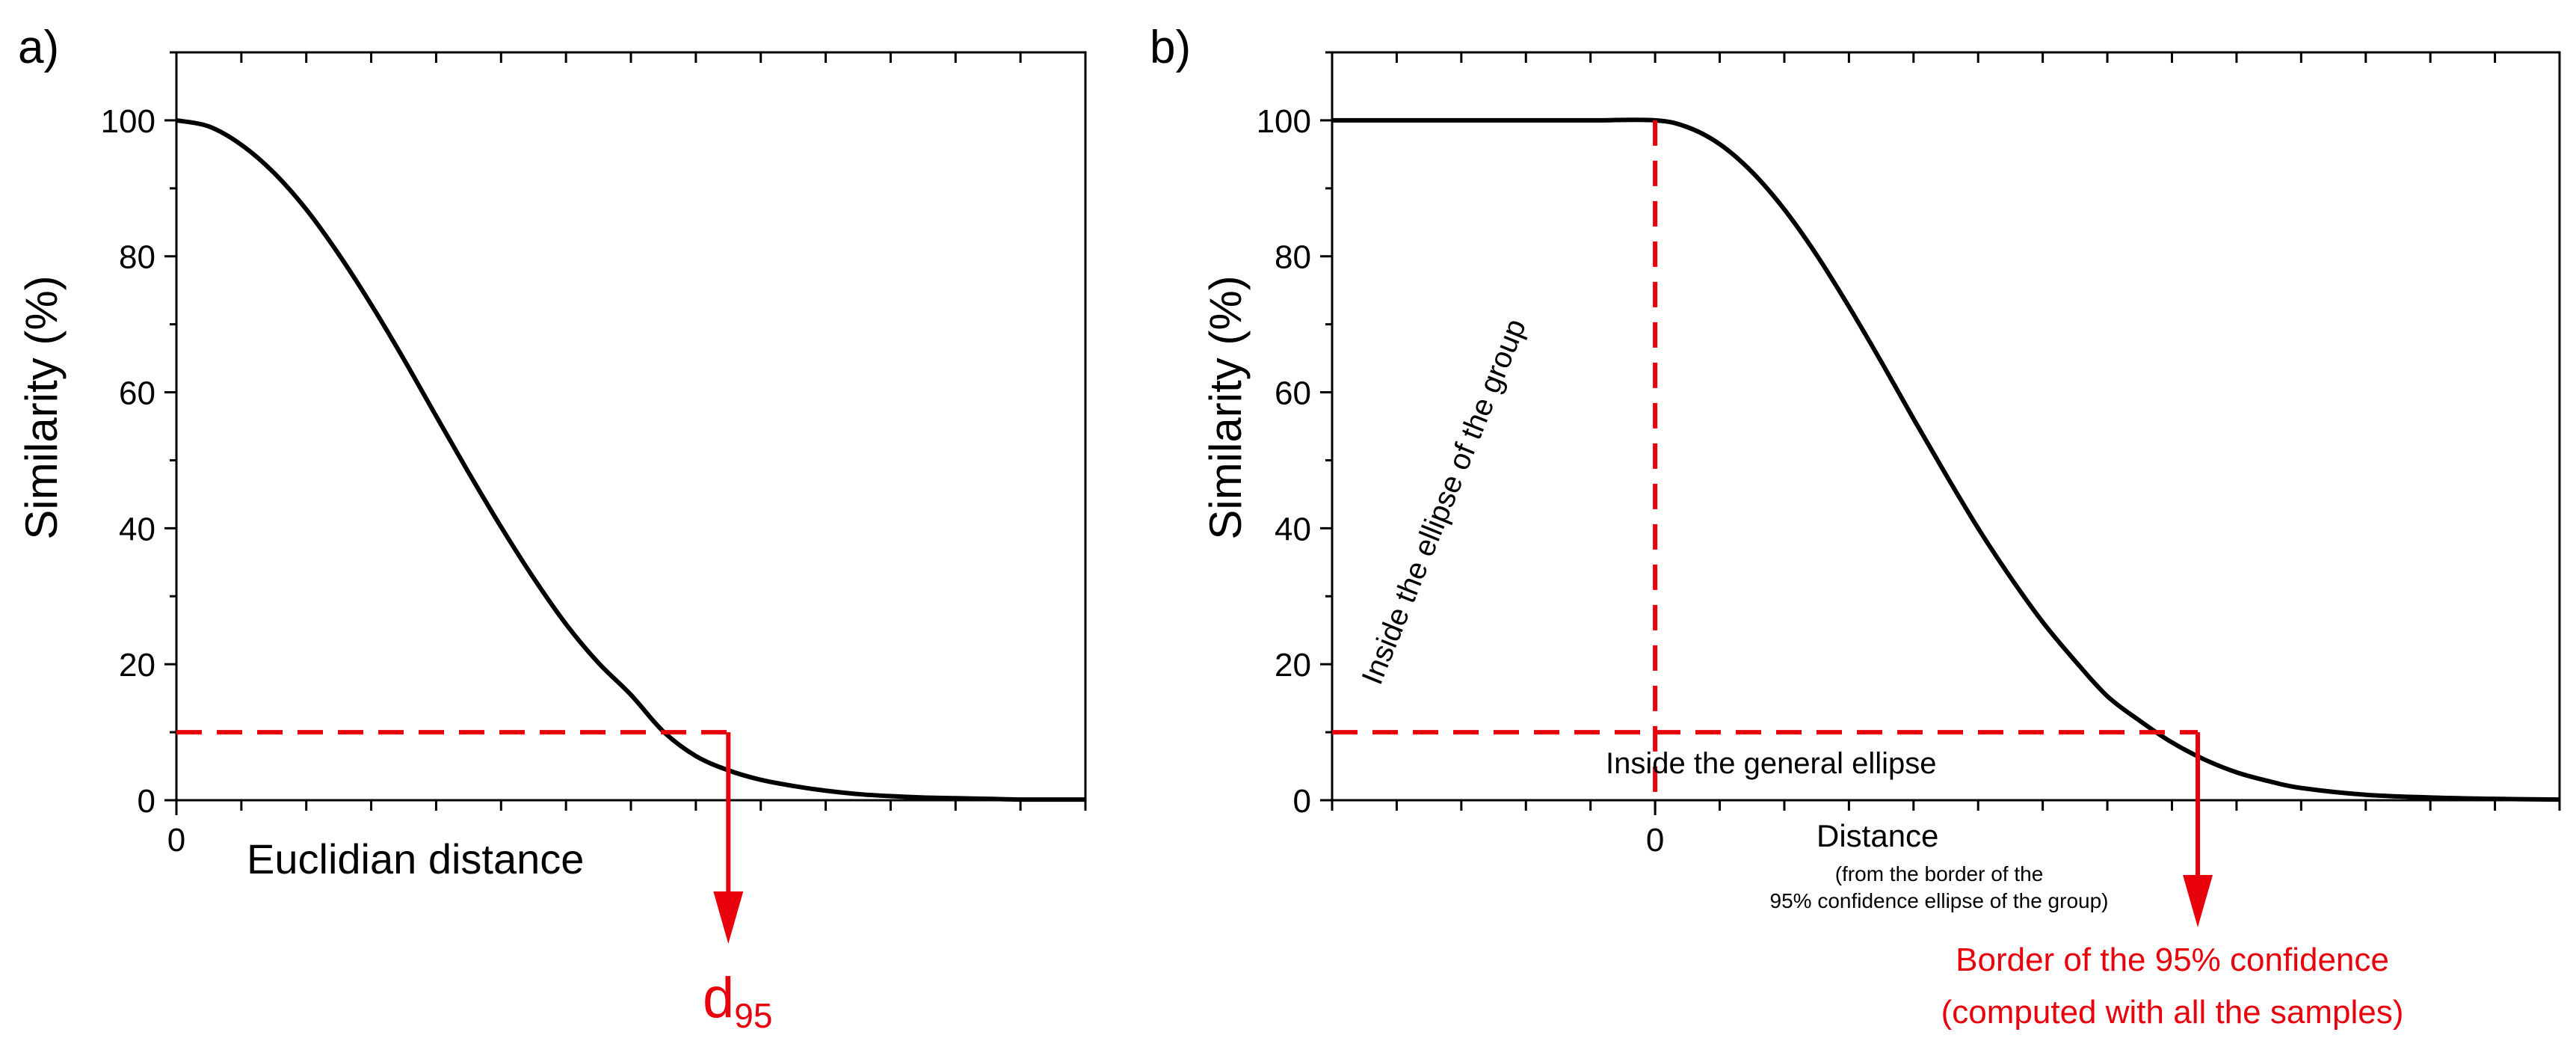  What do you see at coordinates (2172, 960) in the screenshot?
I see `border-label-line-1: Border of the 95% confidence` at bounding box center [2172, 960].